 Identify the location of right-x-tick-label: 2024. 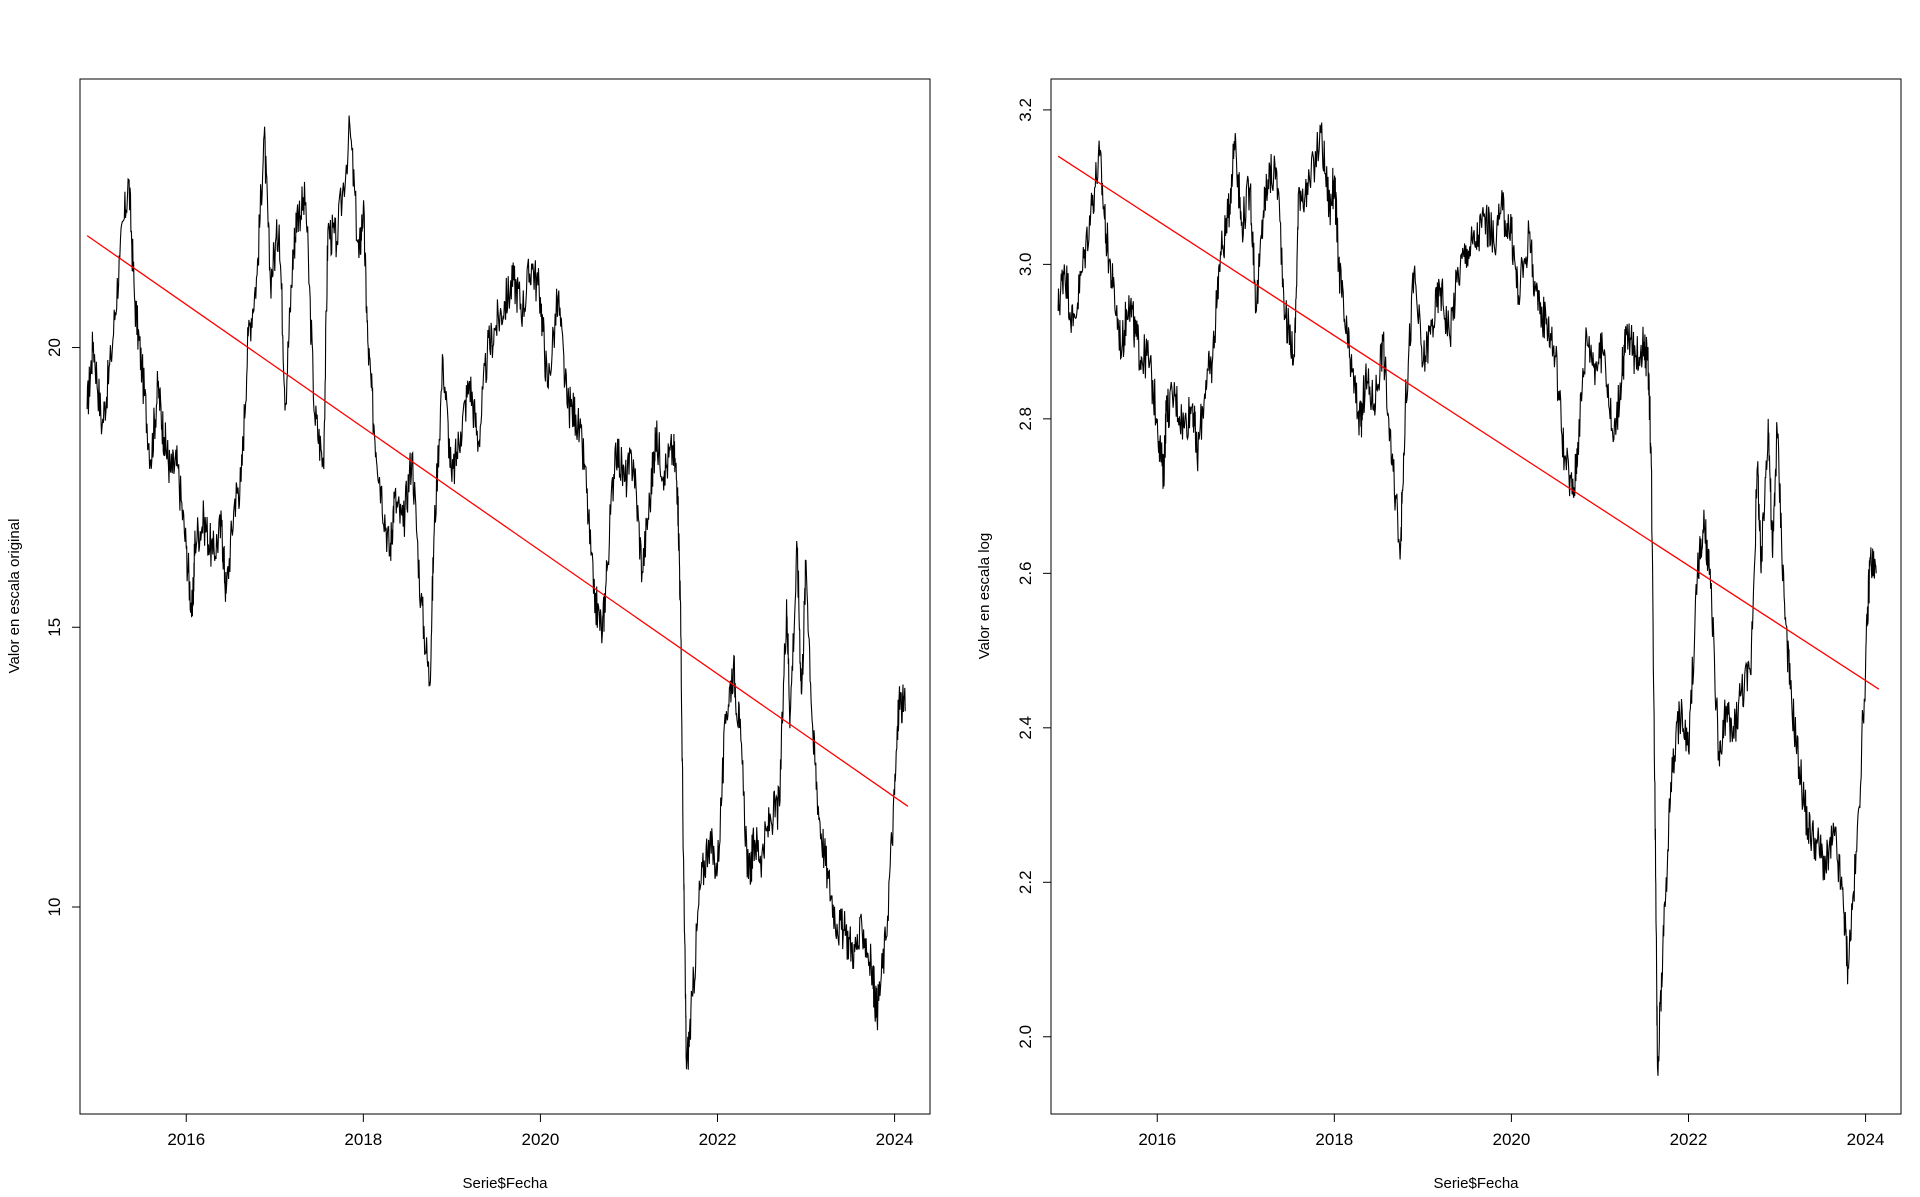
(1866, 1139).